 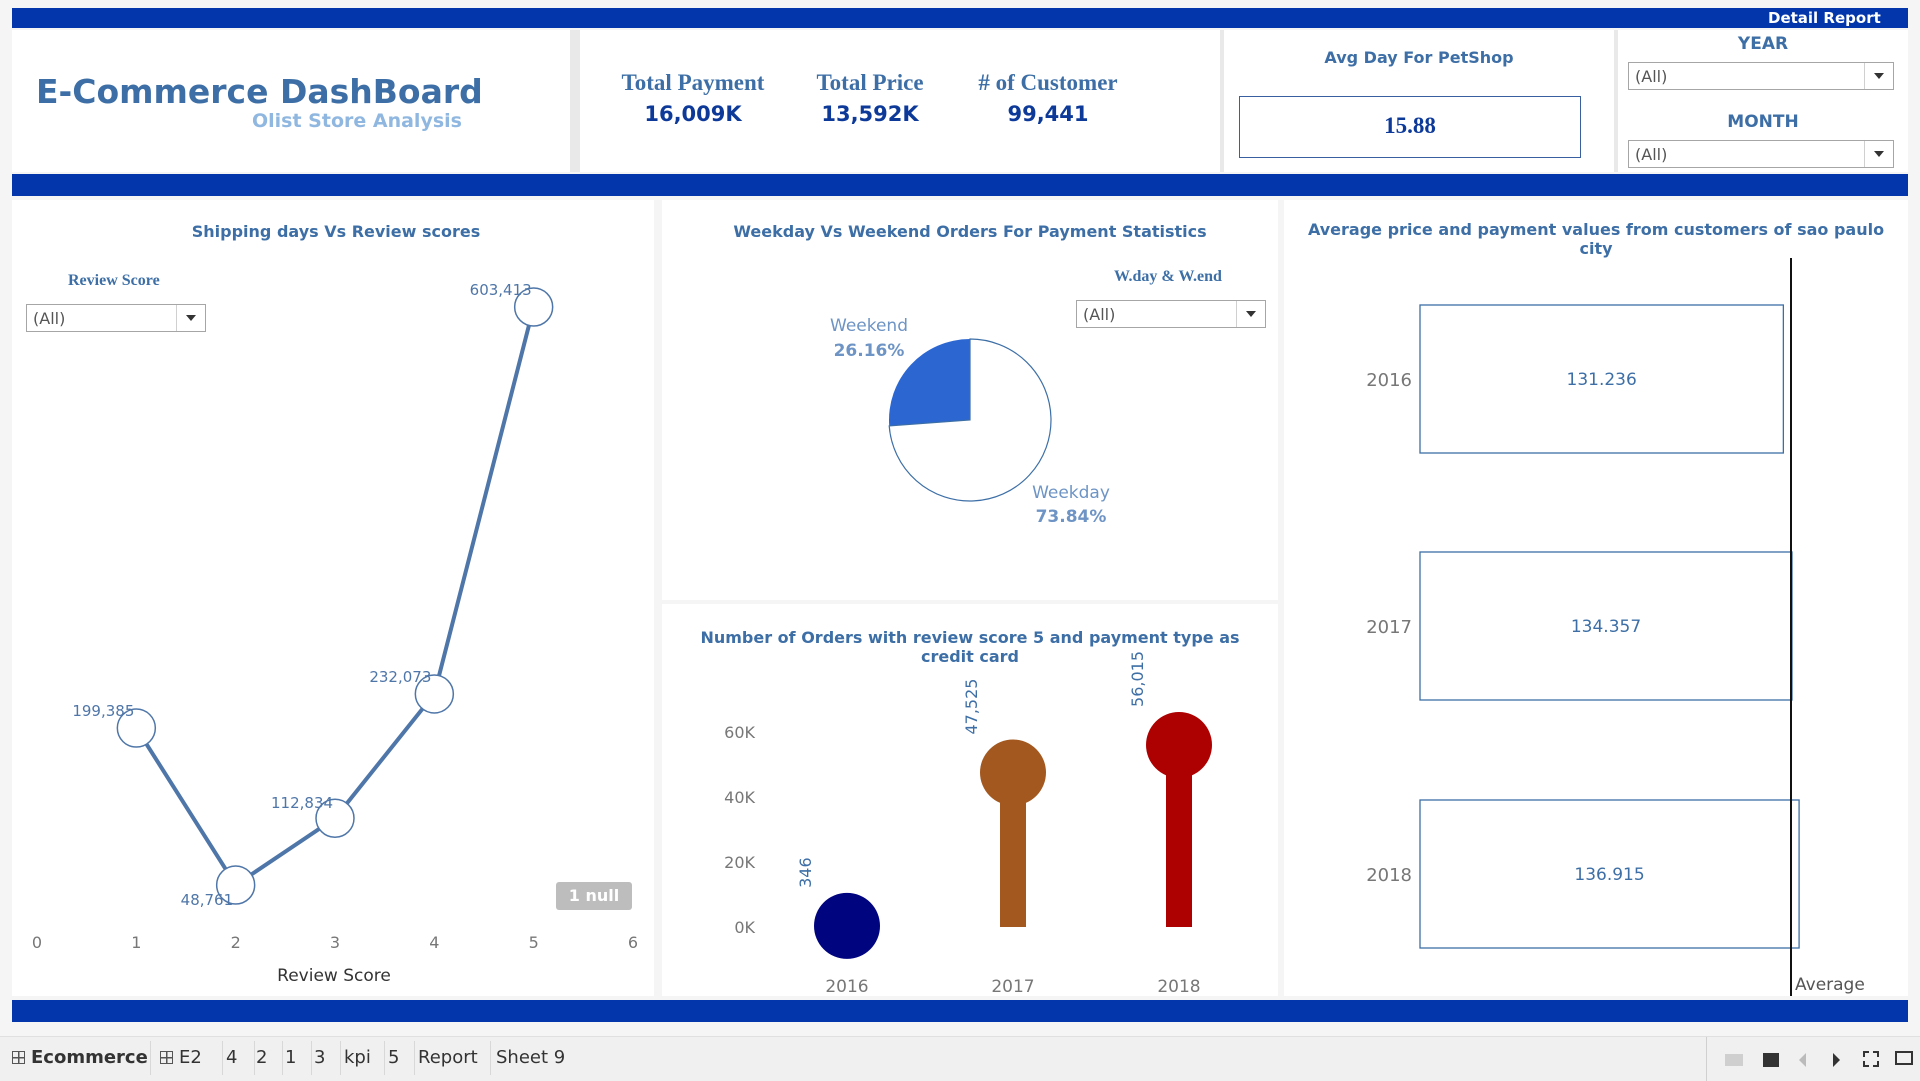 I want to click on sheet-tab-label: 2, so click(x=262, y=1057).